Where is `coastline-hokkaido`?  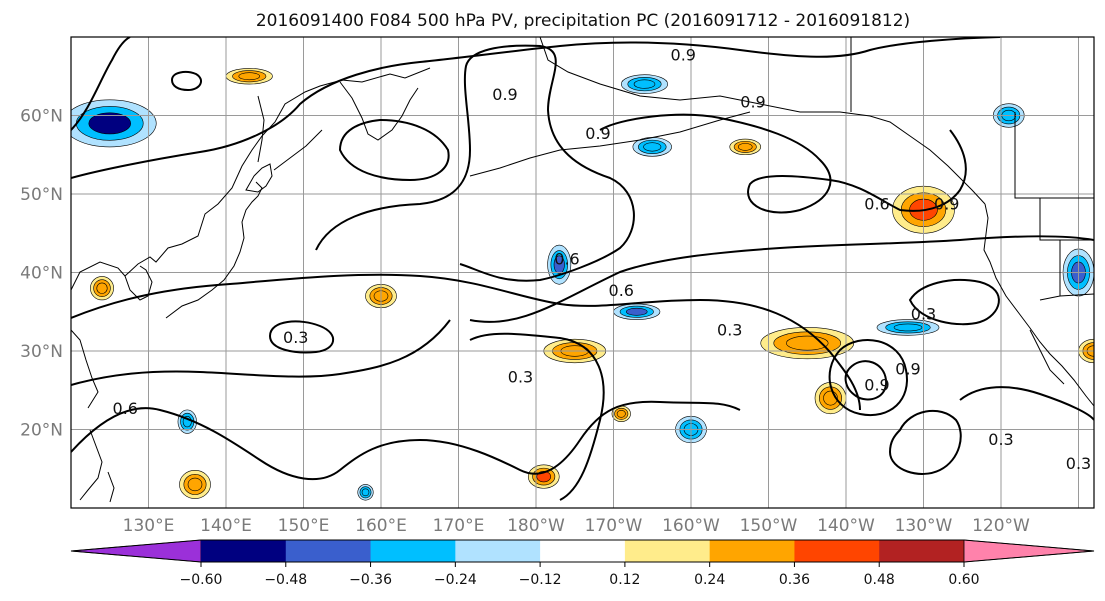
coastline-hokkaido is located at coordinates (259, 178).